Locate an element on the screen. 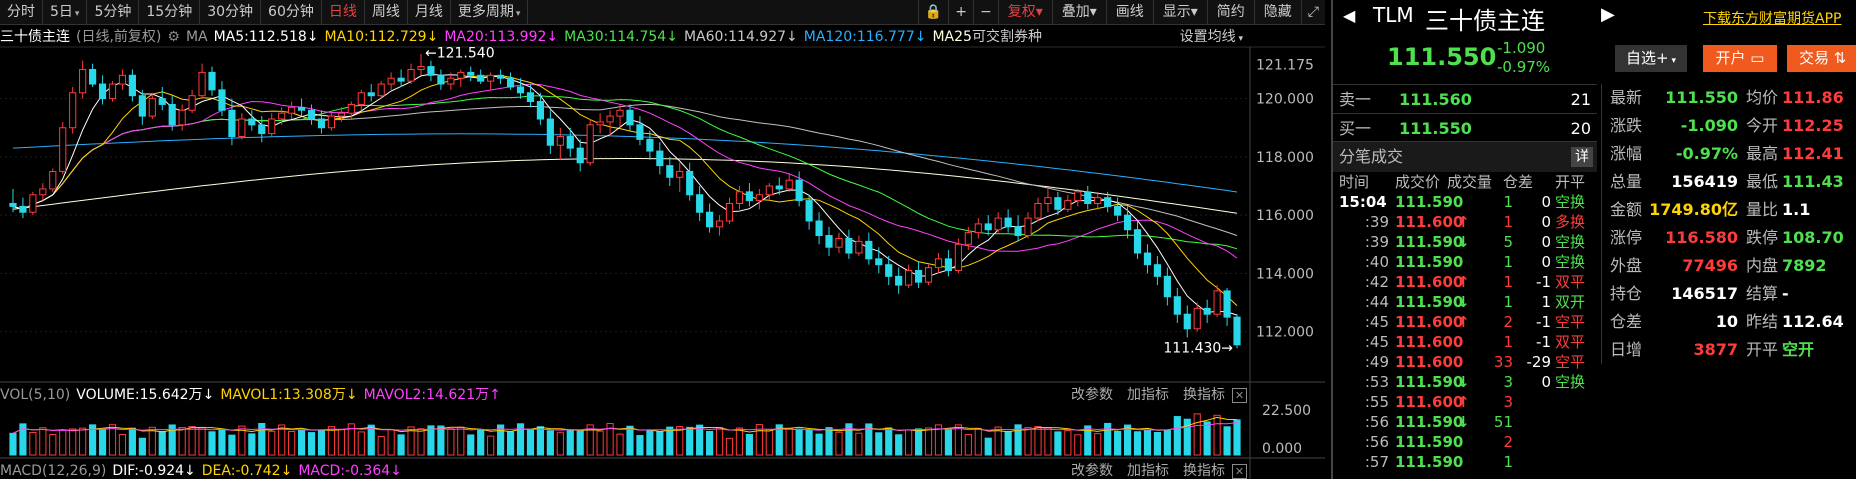 The width and height of the screenshot is (1856, 479). instrument-name: 三十债主连 is located at coordinates (35, 37).